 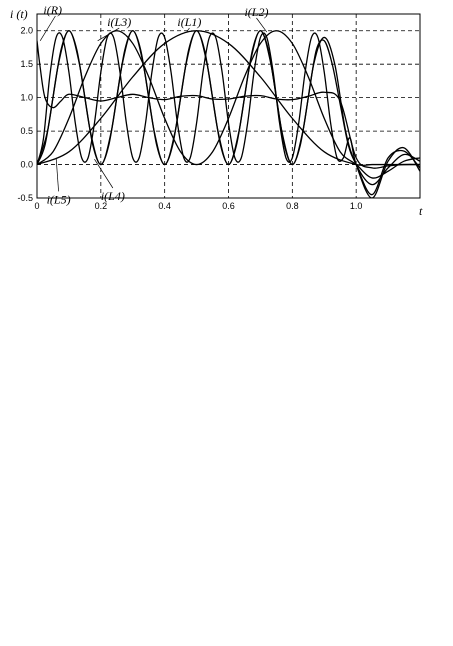 What do you see at coordinates (164, 206) in the screenshot?
I see `x-tick-label: 0.4` at bounding box center [164, 206].